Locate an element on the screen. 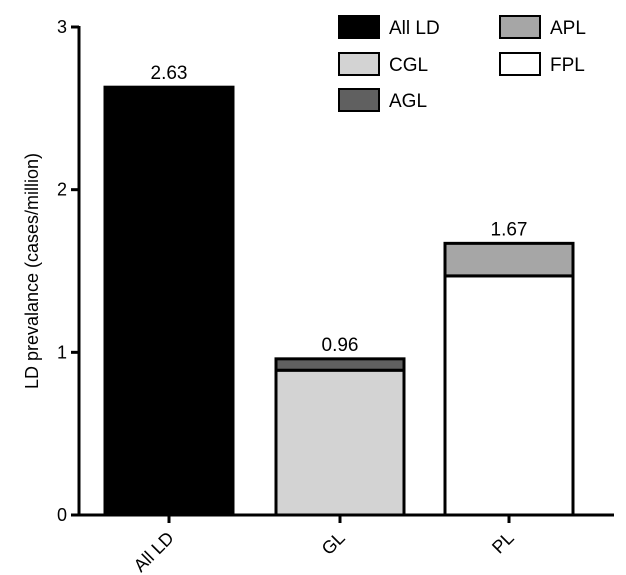  bar-total-label: 2.63 is located at coordinates (169, 73).